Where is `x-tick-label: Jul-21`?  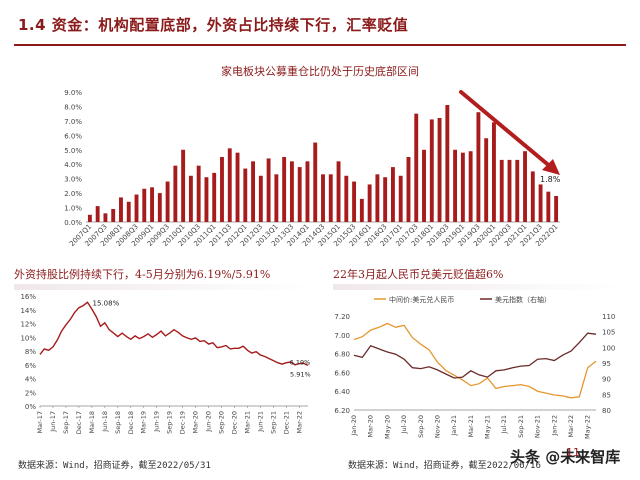 x-tick-label: Jul-21 is located at coordinates (504, 424).